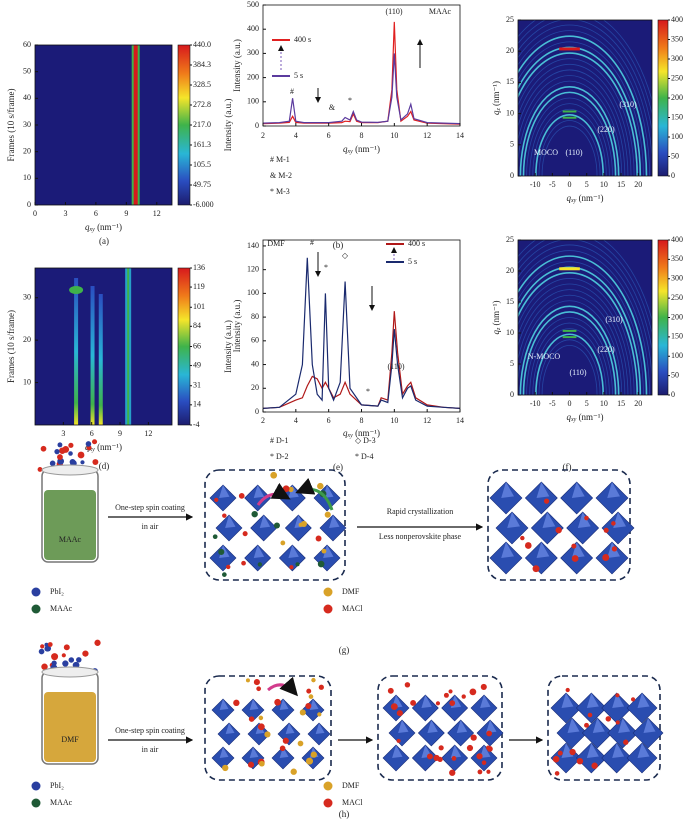  I want to click on heatmap-blob, so click(76, 290).